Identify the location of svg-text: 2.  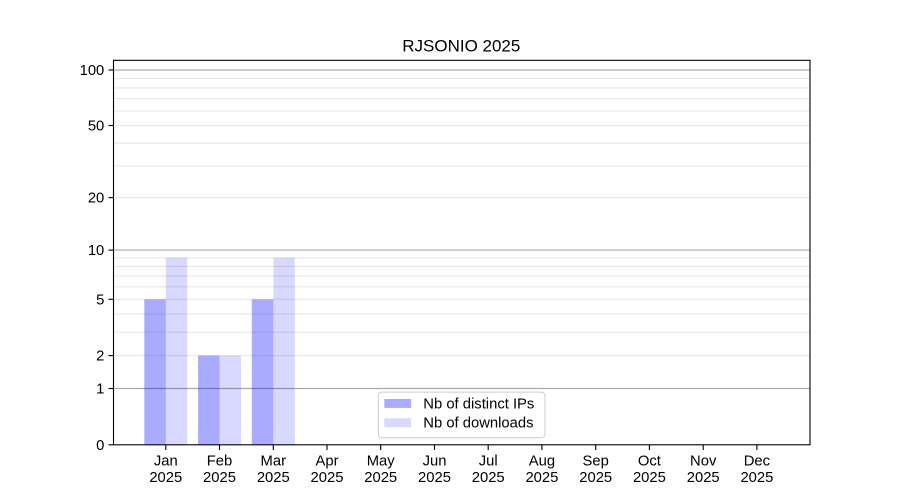
(100, 357).